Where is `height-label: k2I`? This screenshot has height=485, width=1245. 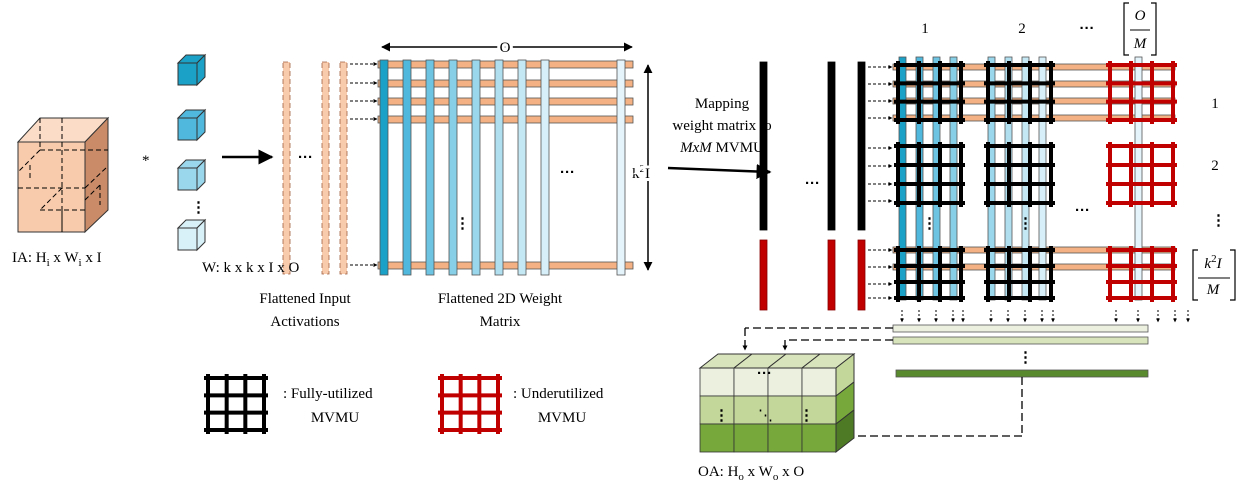
height-label: k2I is located at coordinates (641, 172).